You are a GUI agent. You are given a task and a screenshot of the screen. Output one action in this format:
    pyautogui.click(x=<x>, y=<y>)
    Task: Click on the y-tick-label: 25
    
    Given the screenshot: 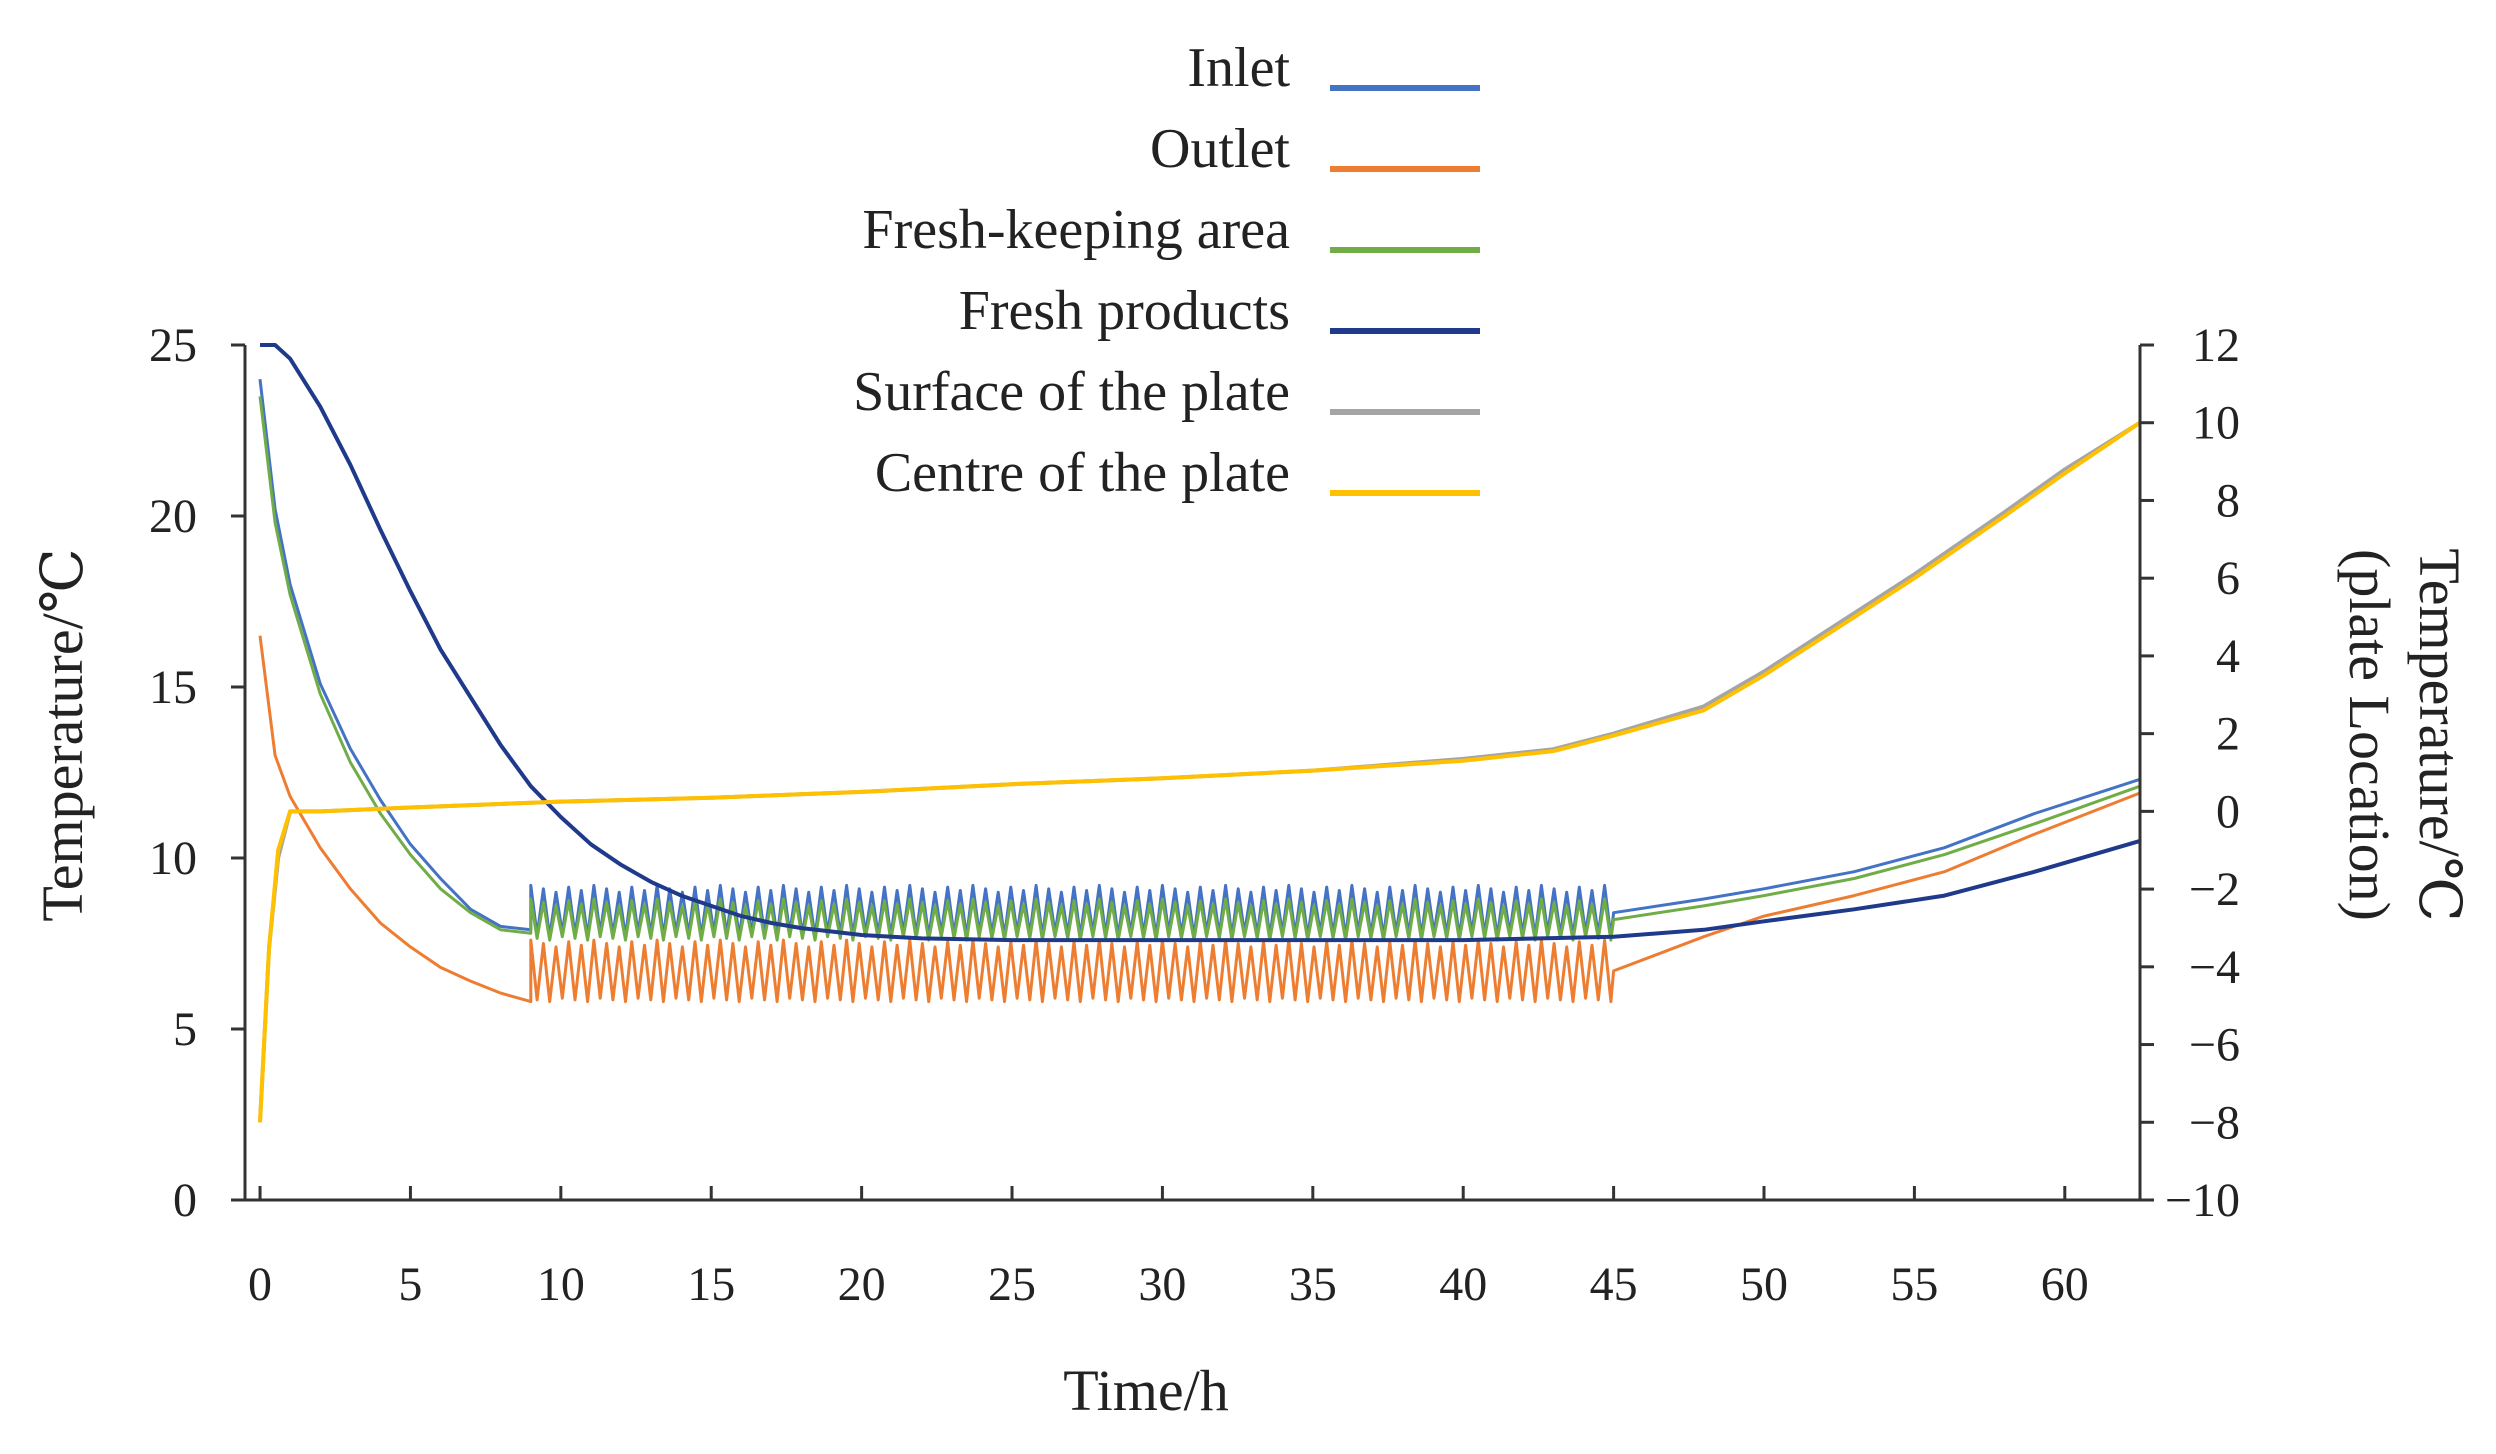 What is the action you would take?
    pyautogui.click(x=173, y=345)
    